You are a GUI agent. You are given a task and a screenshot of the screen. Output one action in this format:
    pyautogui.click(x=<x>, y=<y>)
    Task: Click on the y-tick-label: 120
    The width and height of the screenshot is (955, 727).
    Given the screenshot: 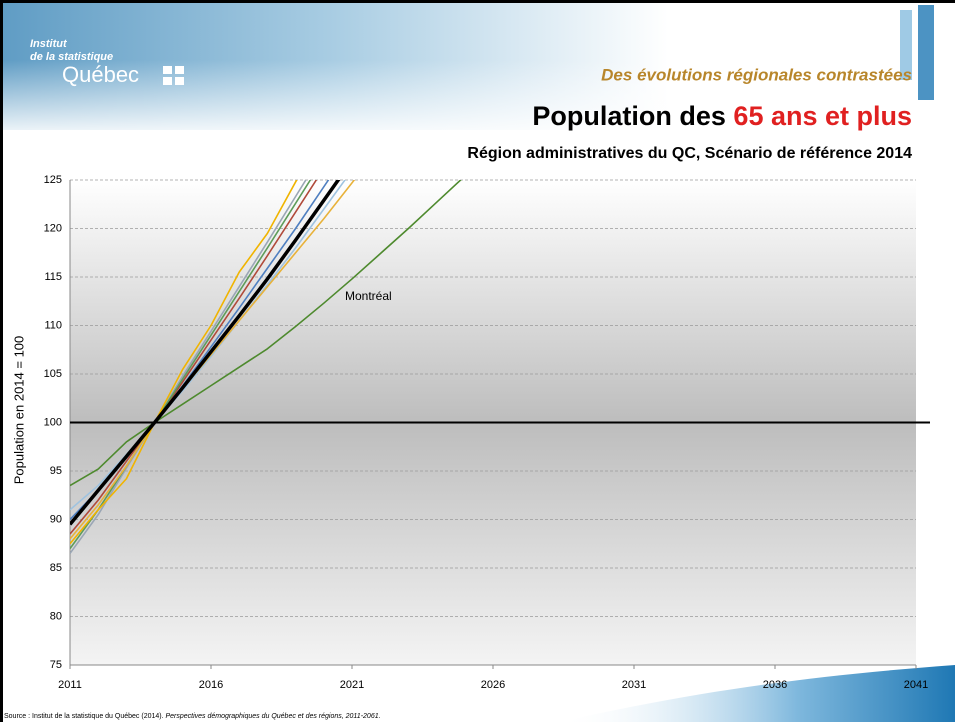 What is the action you would take?
    pyautogui.click(x=53, y=228)
    